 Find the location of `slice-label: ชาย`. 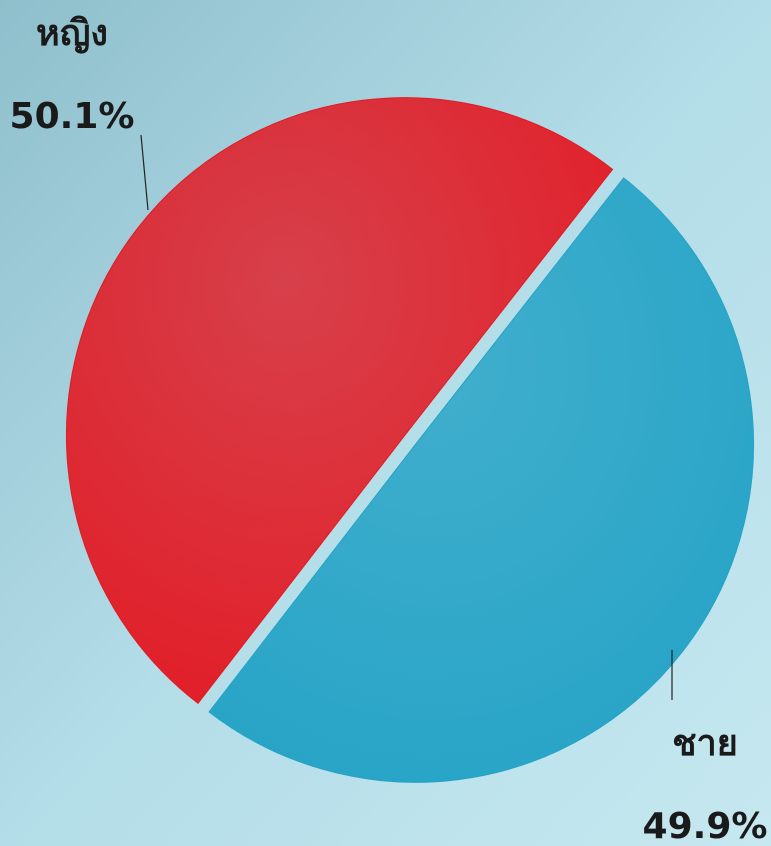

slice-label: ชาย is located at coordinates (705, 743).